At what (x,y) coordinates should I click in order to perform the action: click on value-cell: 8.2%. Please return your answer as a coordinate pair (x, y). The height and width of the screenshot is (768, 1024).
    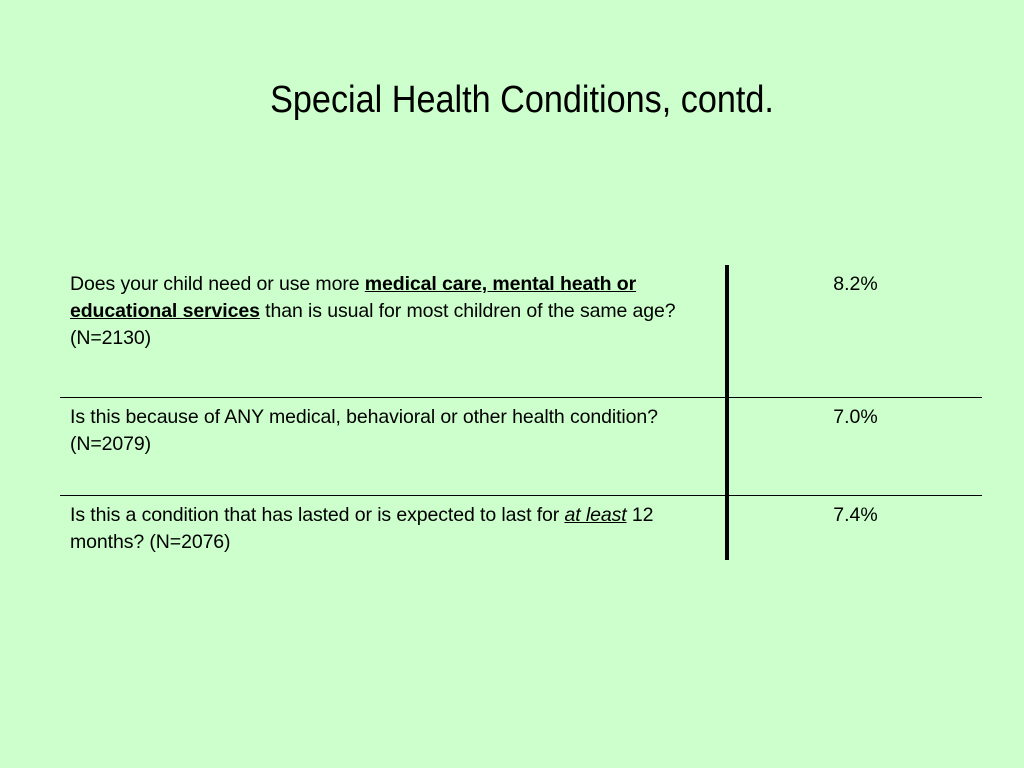
    Looking at the image, I should click on (855, 284).